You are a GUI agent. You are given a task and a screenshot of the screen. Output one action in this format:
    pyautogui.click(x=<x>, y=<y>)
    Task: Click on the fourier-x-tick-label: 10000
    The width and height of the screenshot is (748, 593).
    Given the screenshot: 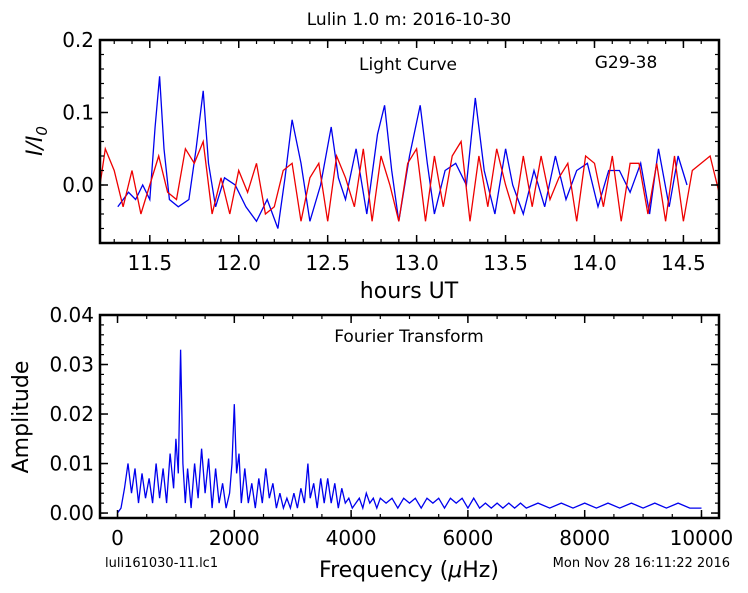 What is the action you would take?
    pyautogui.click(x=702, y=538)
    